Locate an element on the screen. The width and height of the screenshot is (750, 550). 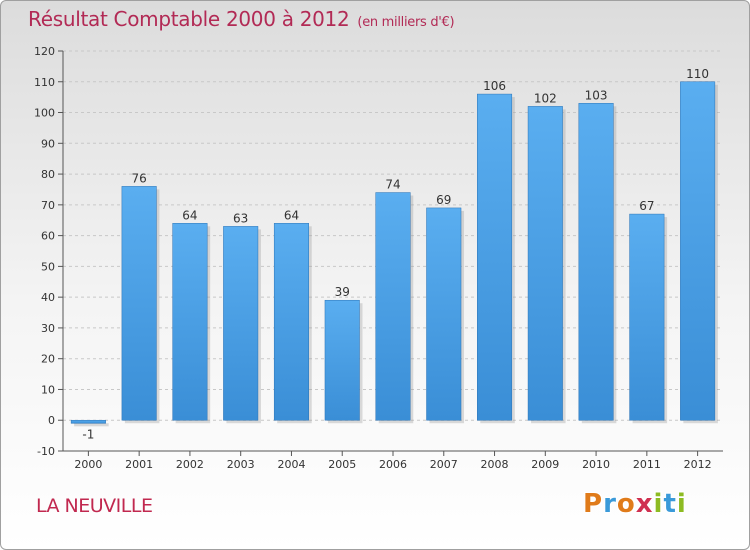
y-tick-label: 40 is located at coordinates (48, 297).